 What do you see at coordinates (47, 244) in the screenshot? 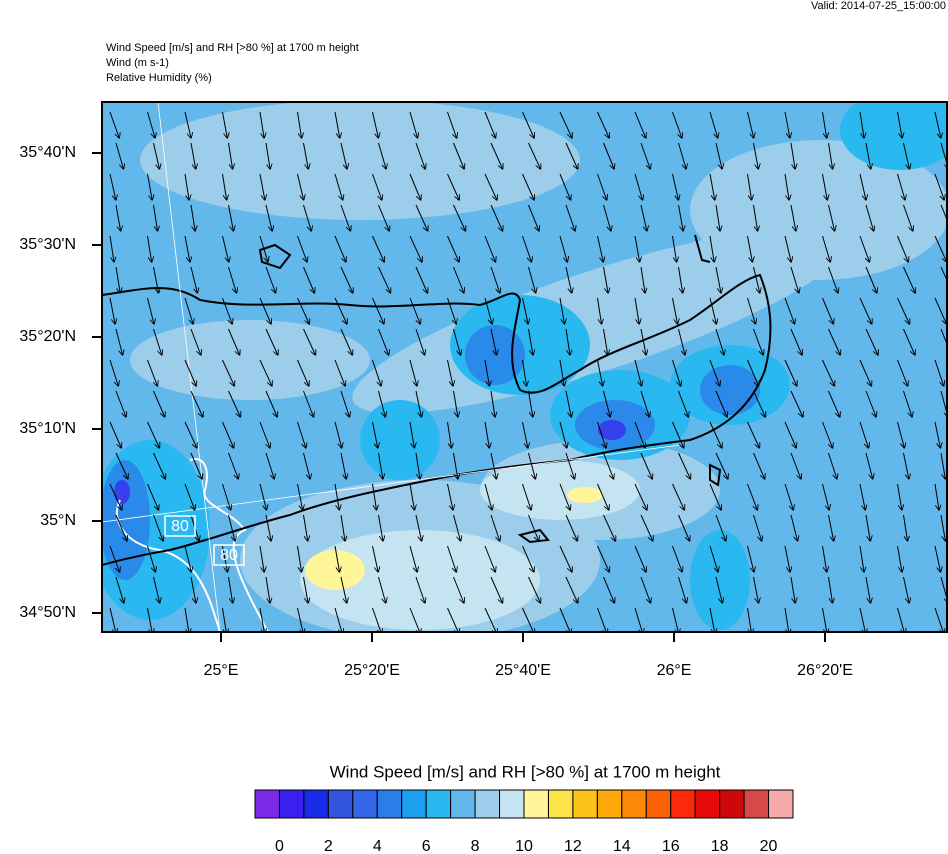
I see `lat-label: 35°30'N` at bounding box center [47, 244].